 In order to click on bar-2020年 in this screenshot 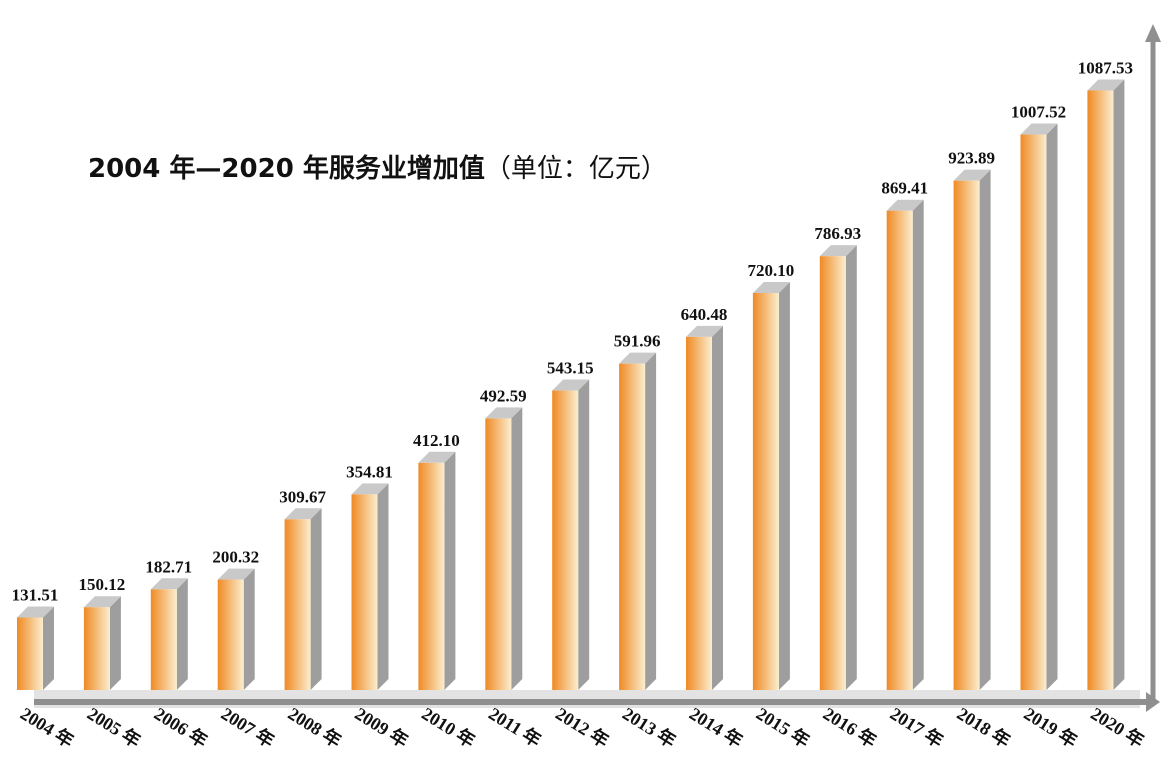, I will do `click(1106, 385)`.